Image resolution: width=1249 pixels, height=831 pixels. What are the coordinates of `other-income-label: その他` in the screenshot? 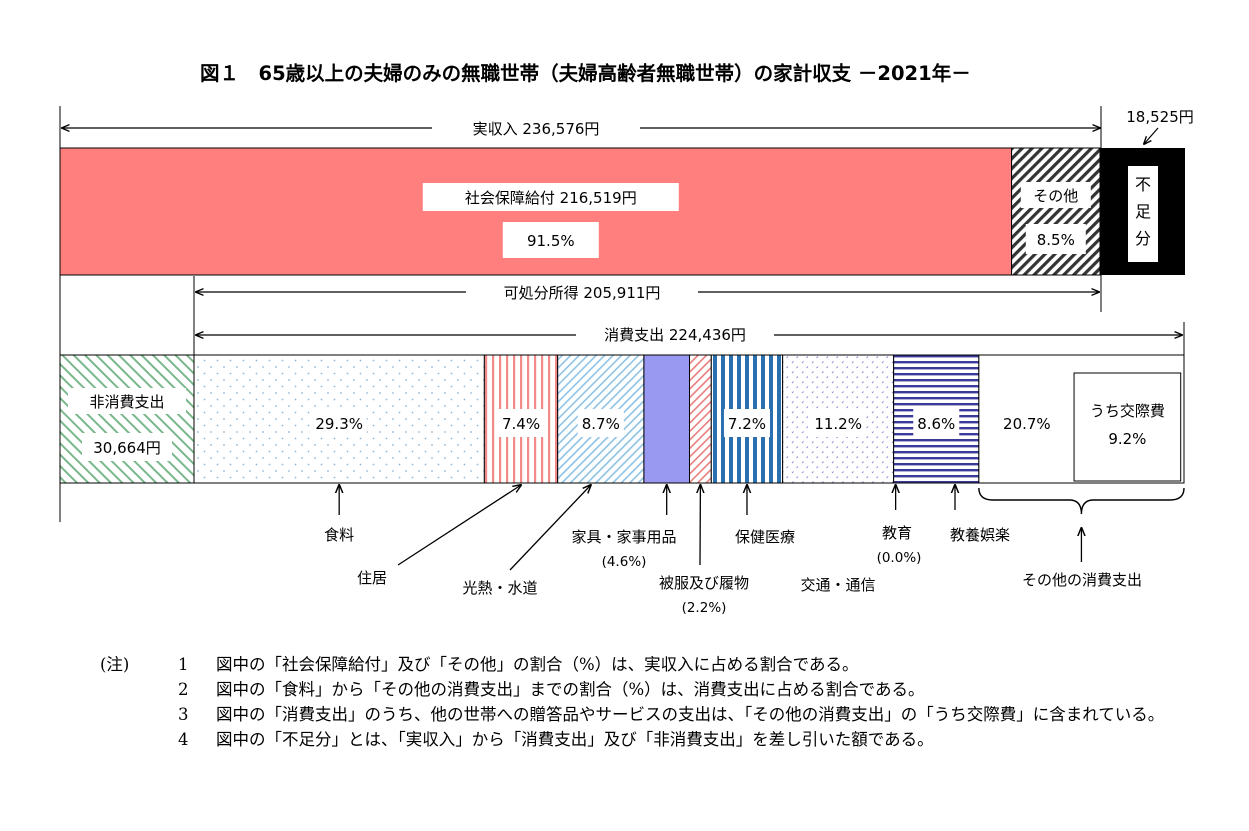 It's located at (1055, 196).